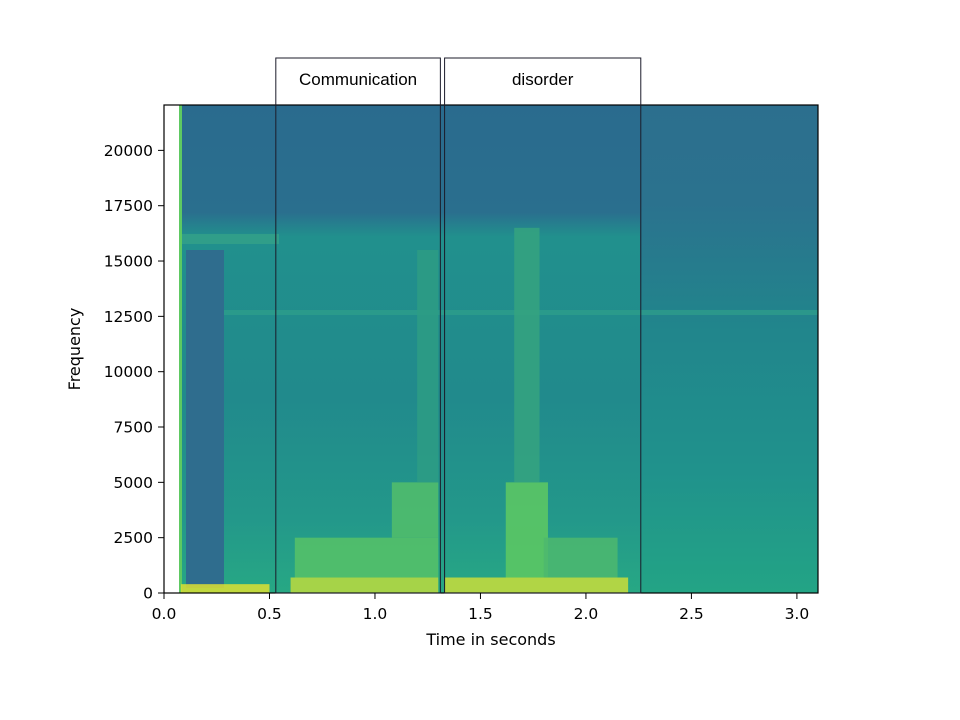 Image resolution: width=960 pixels, height=720 pixels. What do you see at coordinates (171, 349) in the screenshot?
I see `silence-region` at bounding box center [171, 349].